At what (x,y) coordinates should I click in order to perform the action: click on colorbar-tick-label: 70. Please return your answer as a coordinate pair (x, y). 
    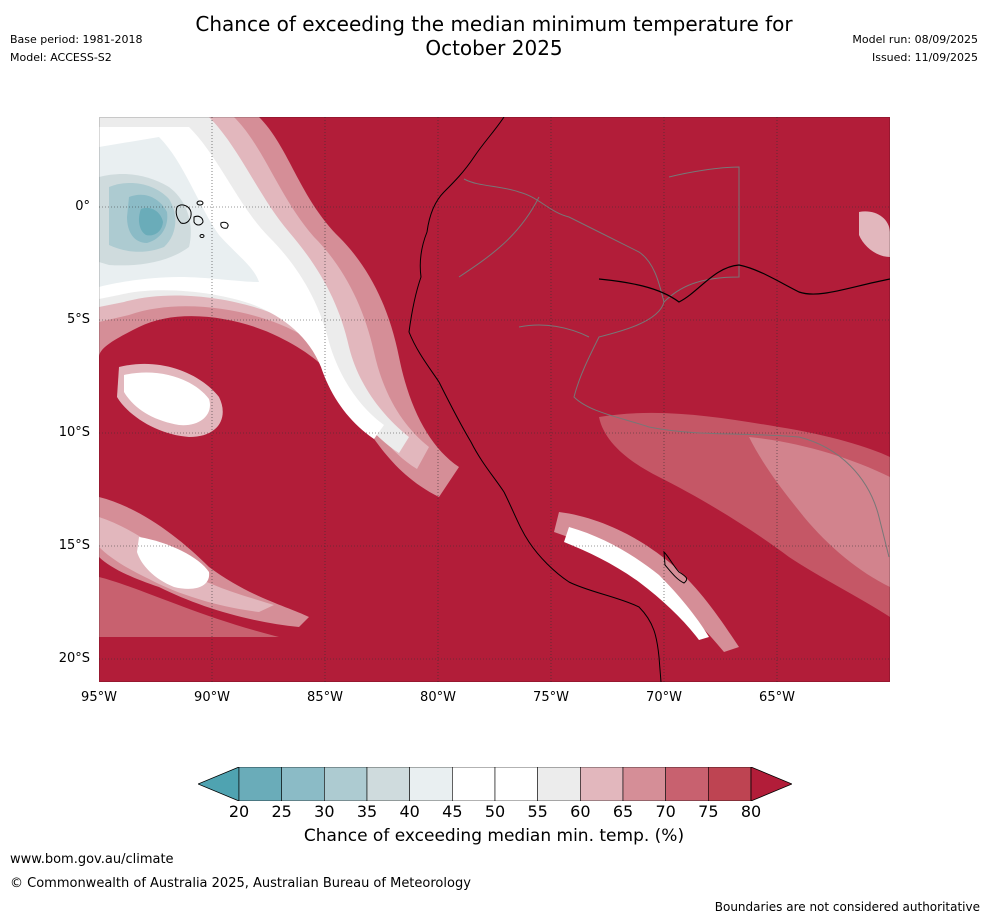
    Looking at the image, I should click on (665, 811).